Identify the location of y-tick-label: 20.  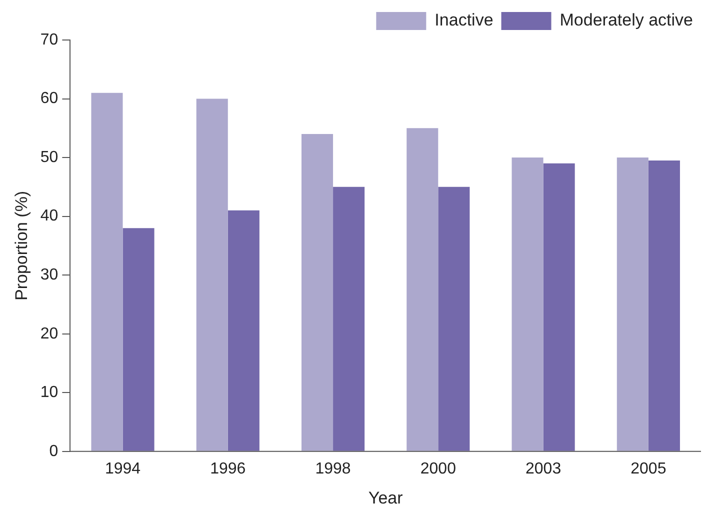
(49, 333).